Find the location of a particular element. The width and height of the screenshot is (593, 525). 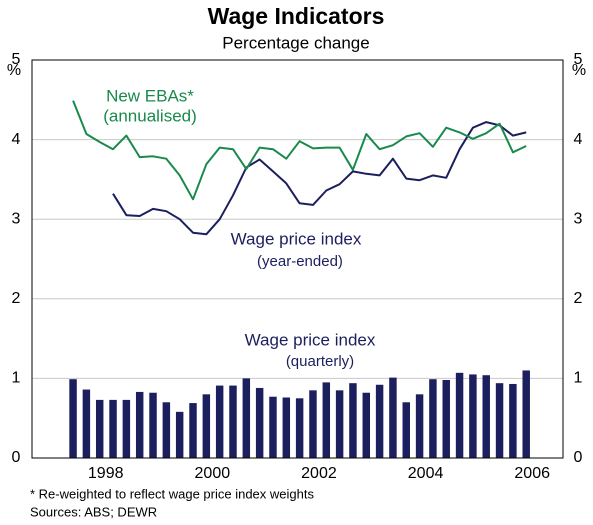

source: Sources: ABS; DEWR is located at coordinates (93, 511).